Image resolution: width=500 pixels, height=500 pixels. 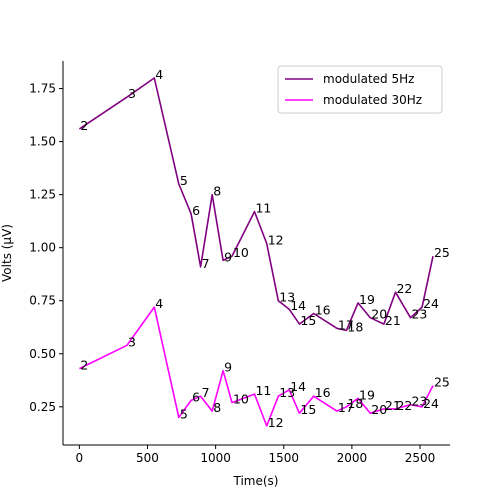 What do you see at coordinates (42, 89) in the screenshot?
I see `y-tick-label: 1.75` at bounding box center [42, 89].